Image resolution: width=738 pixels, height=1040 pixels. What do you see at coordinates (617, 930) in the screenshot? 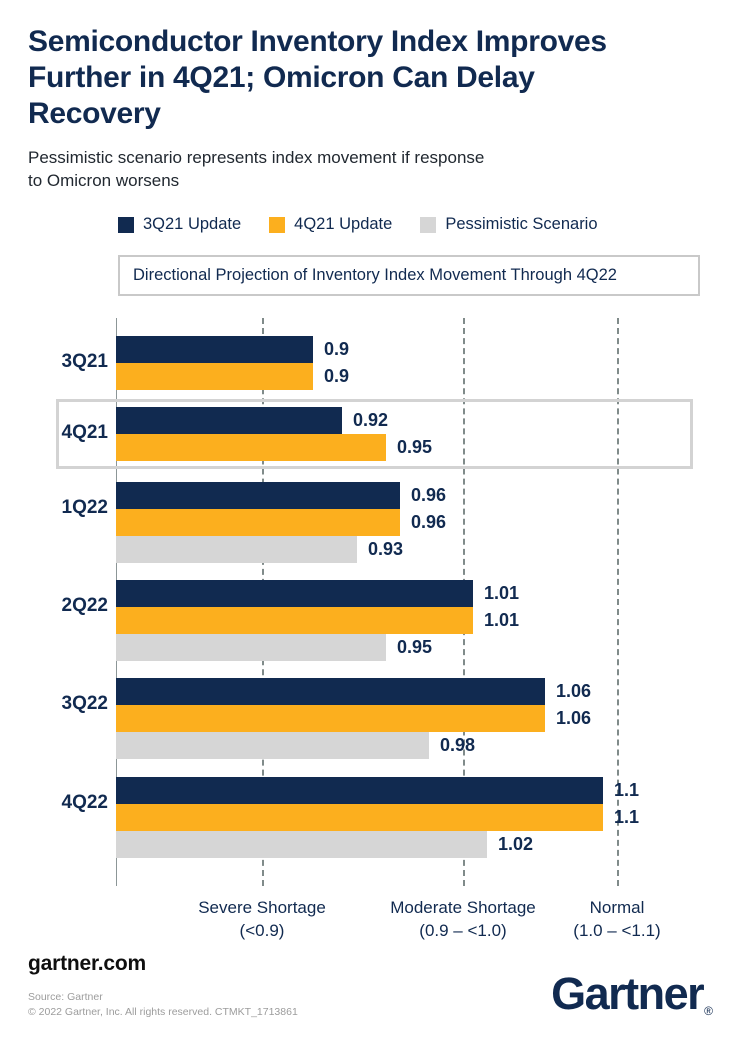
I see `zone-label-range: (1.0 – <1.1)` at bounding box center [617, 930].